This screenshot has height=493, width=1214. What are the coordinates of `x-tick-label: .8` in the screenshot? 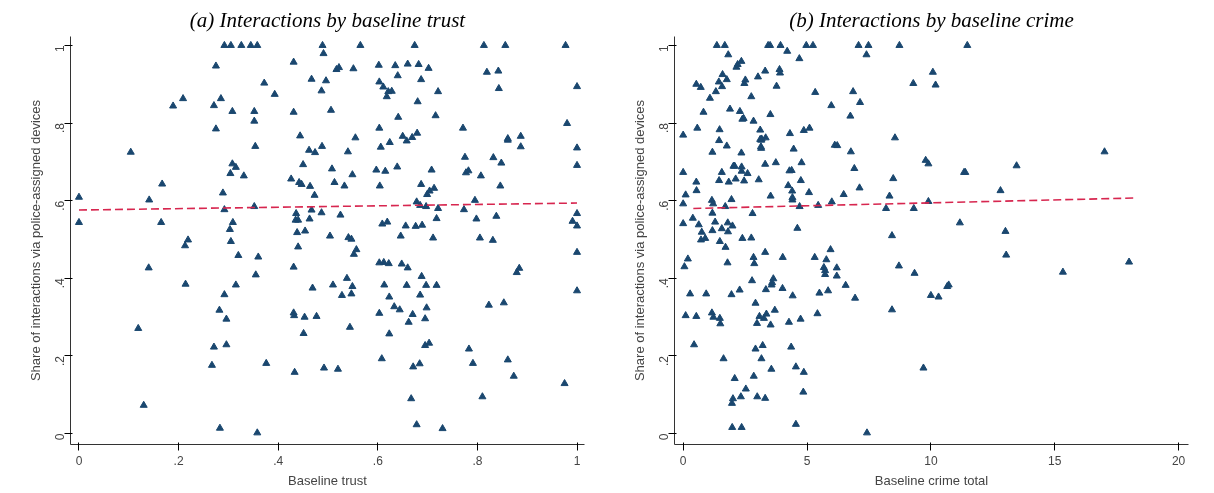 It's located at (477, 460).